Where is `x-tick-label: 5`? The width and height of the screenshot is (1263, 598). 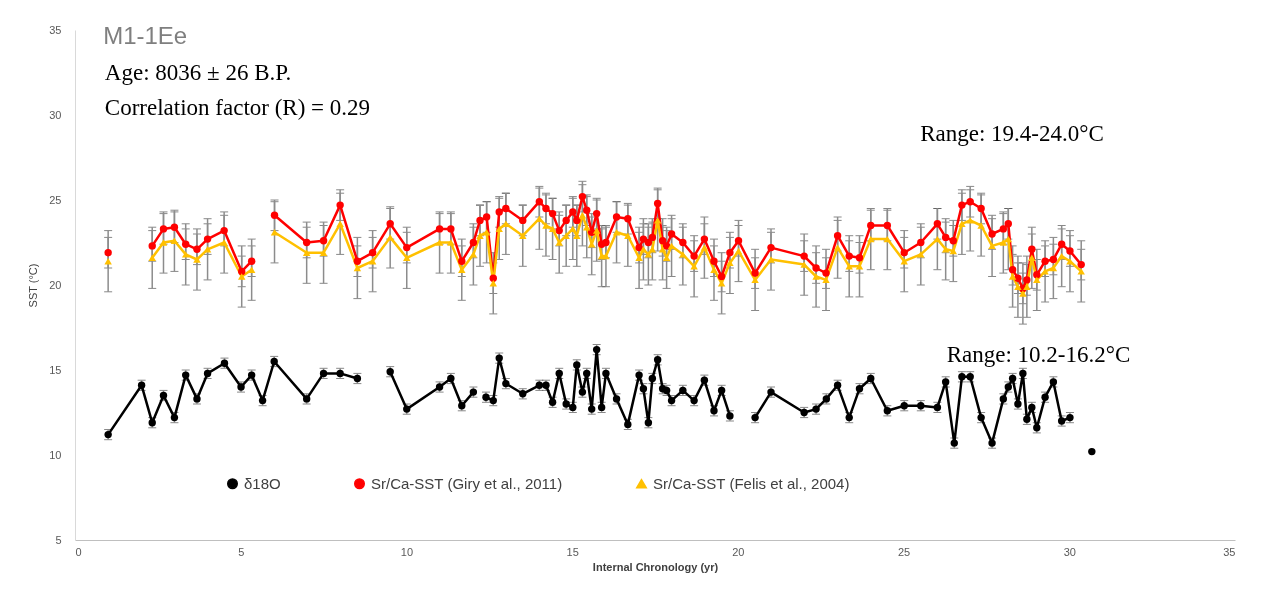
x-tick-label: 5 is located at coordinates (241, 551).